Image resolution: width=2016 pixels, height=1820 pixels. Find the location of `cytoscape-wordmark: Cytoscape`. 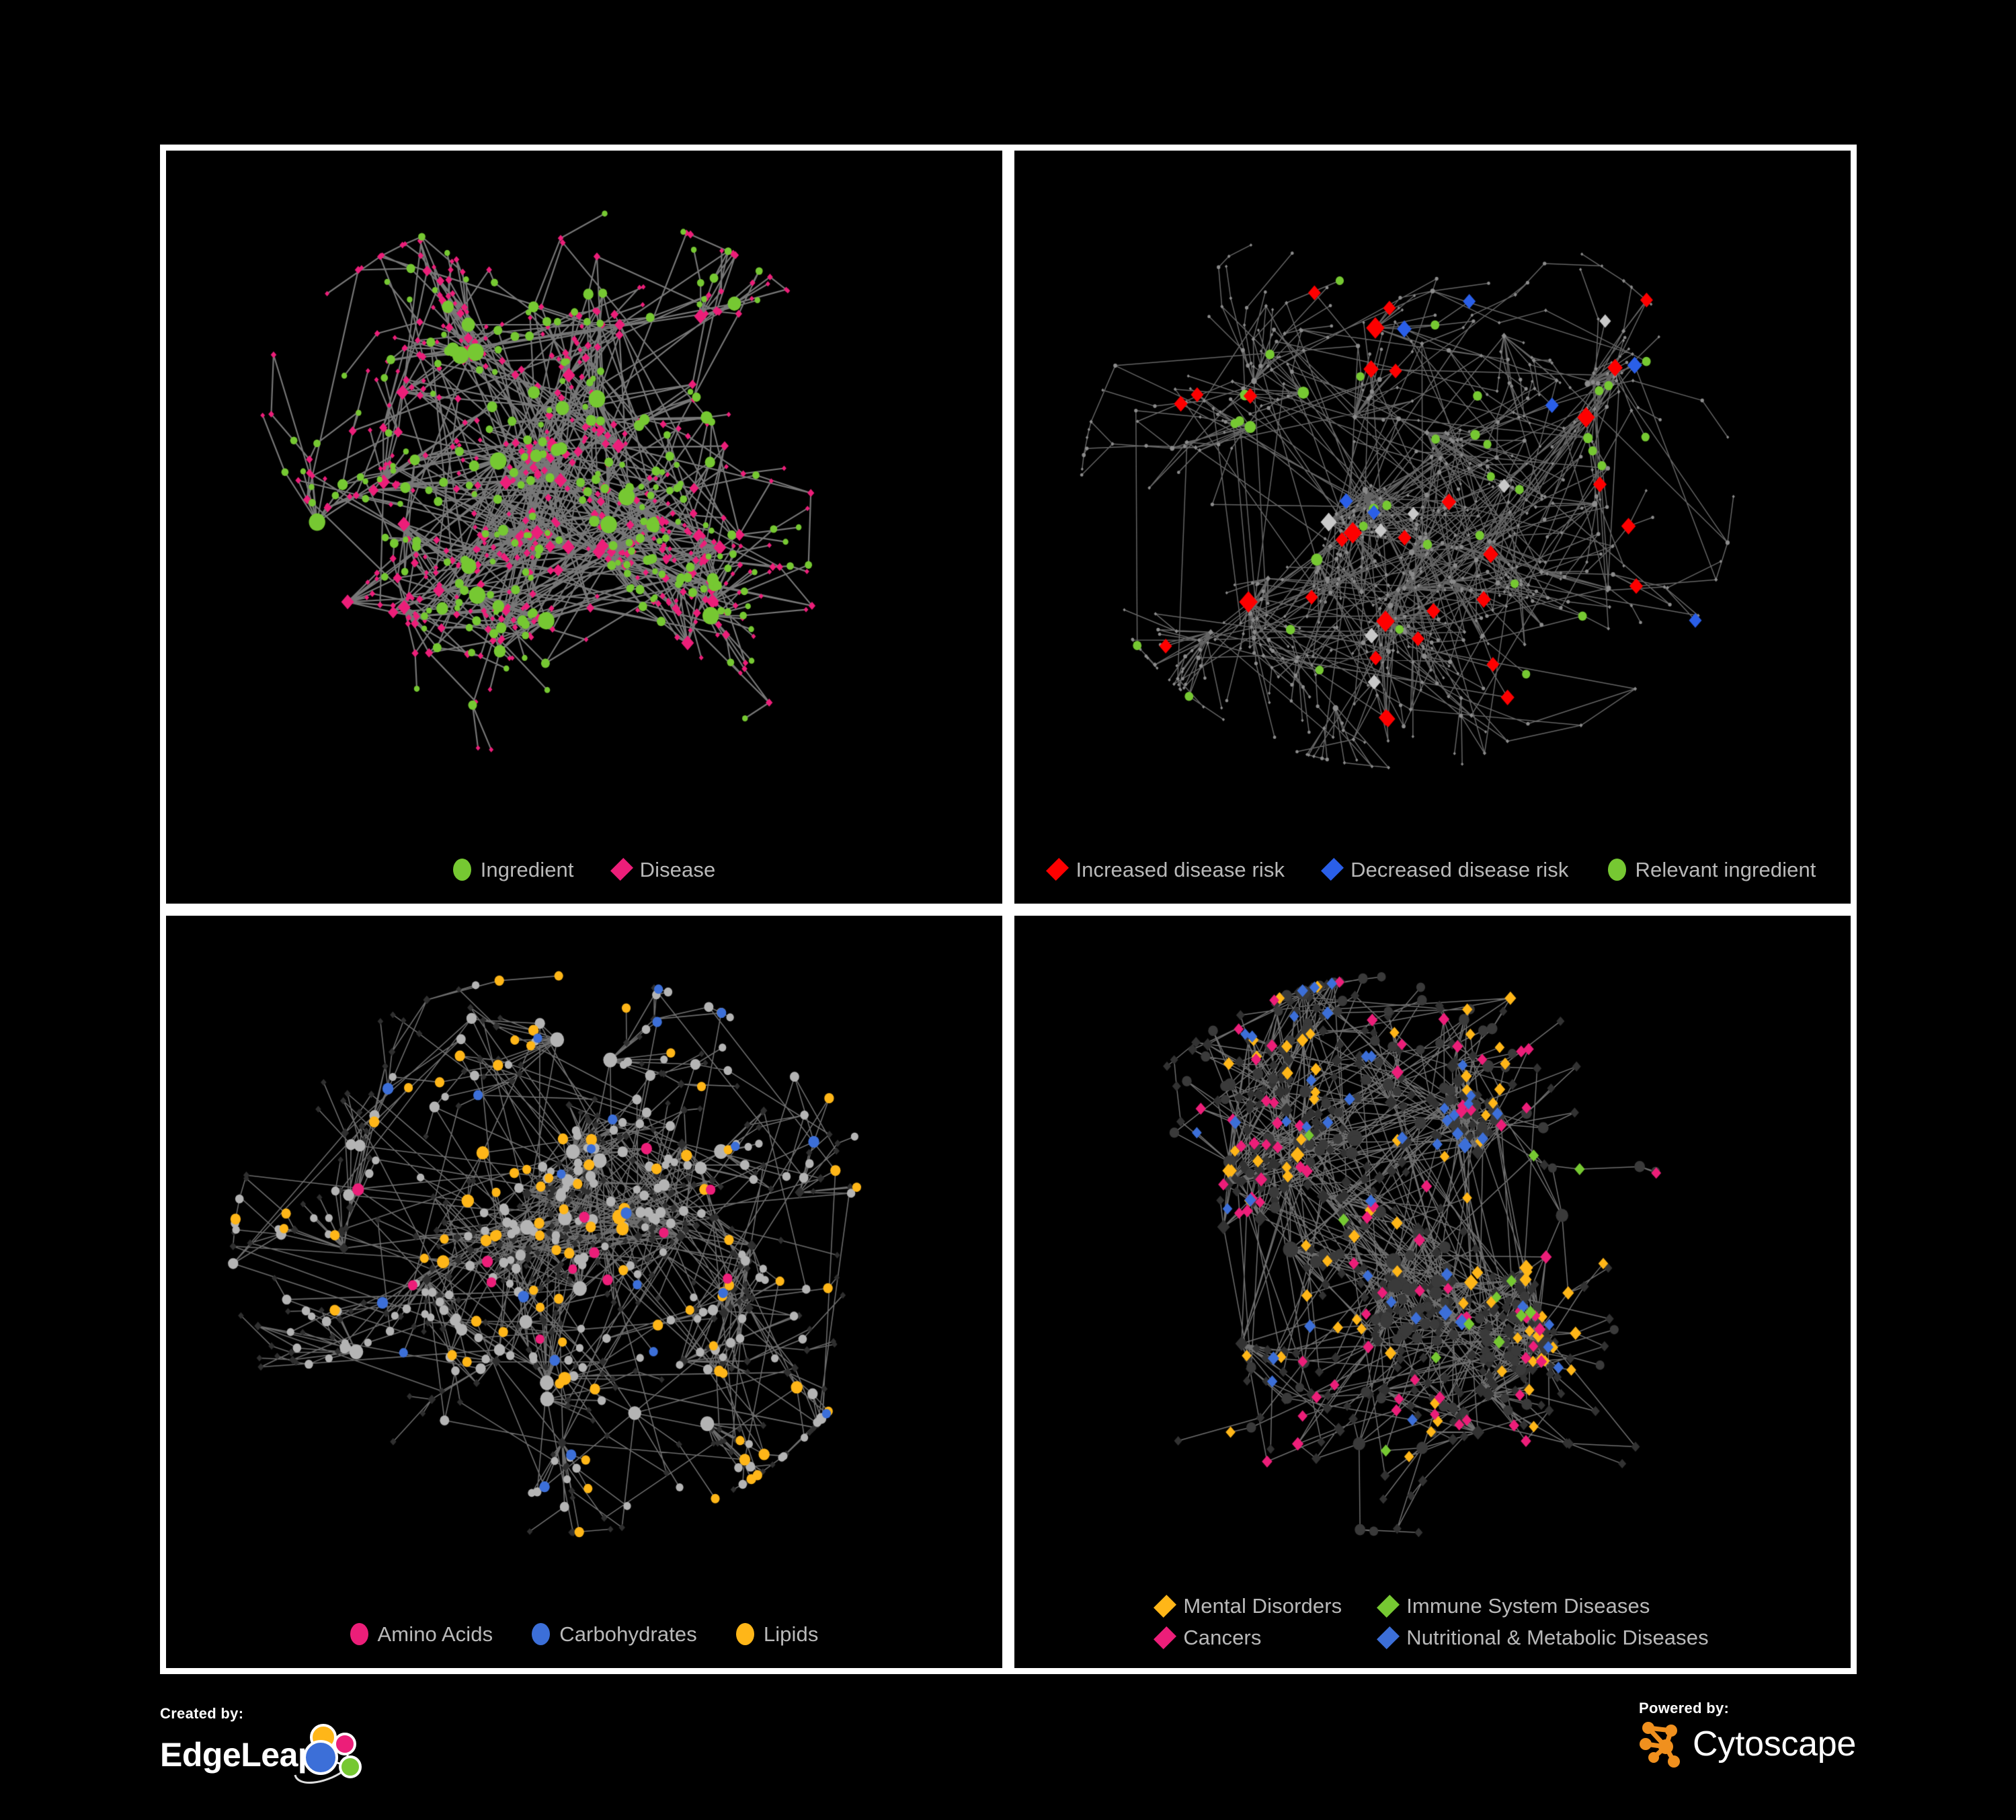

cytoscape-wordmark: Cytoscape is located at coordinates (1774, 1744).